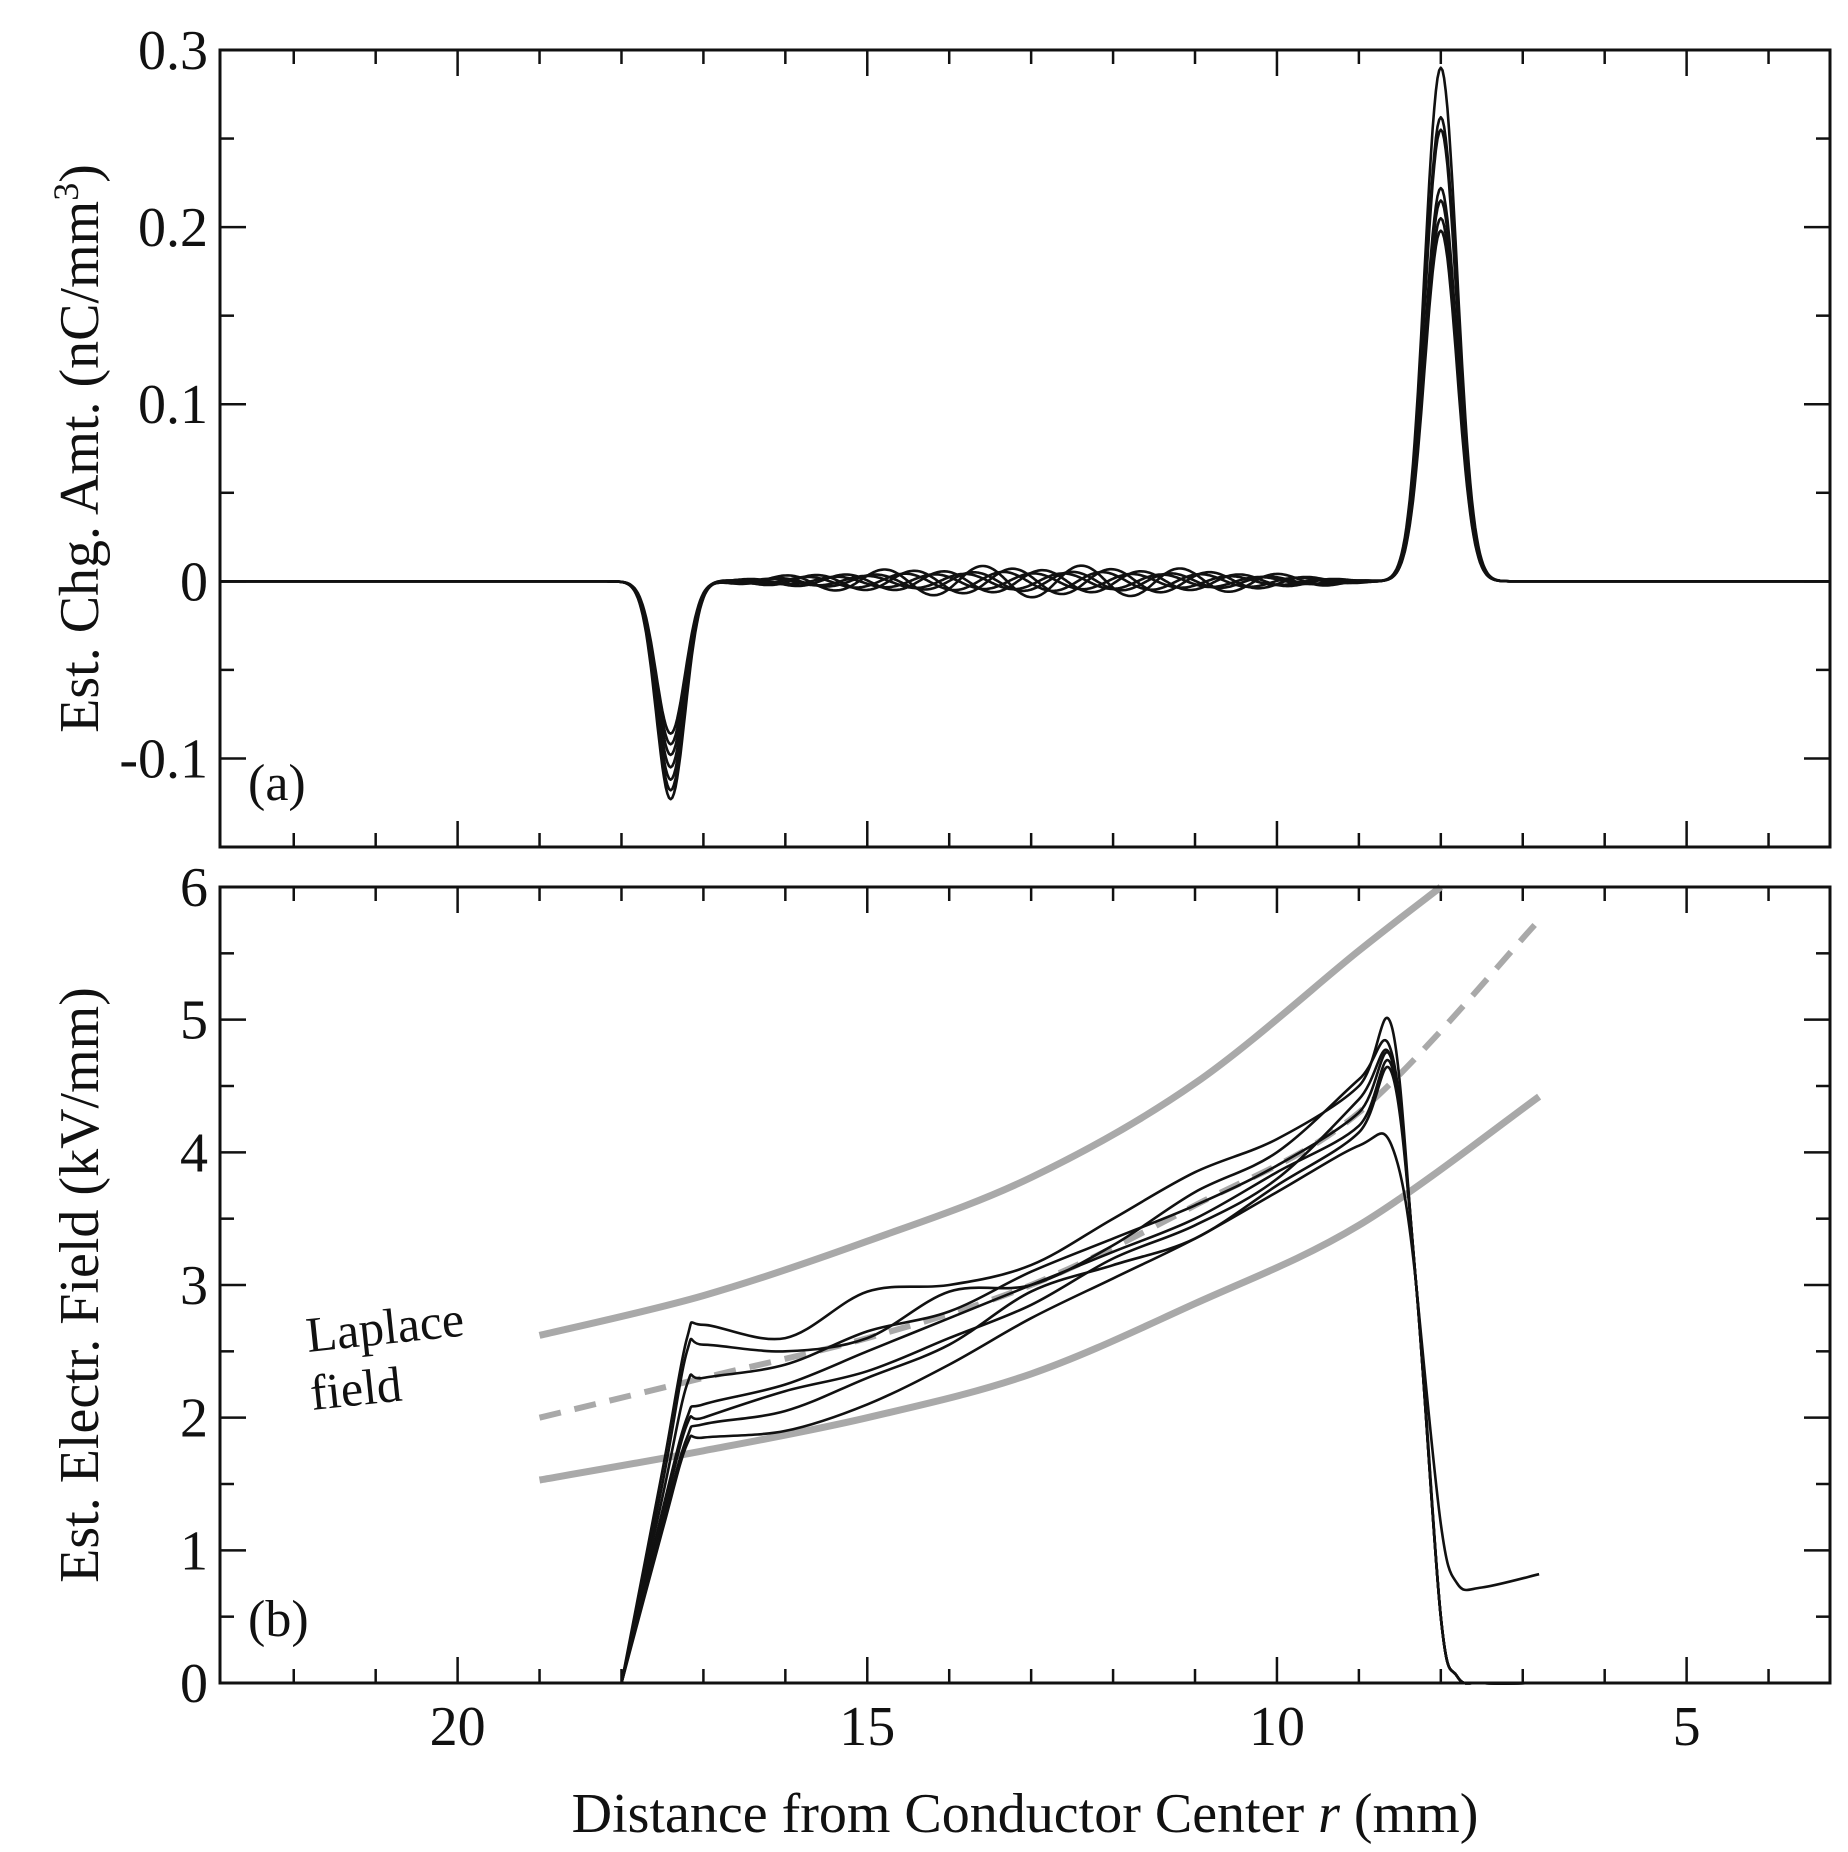 The width and height of the screenshot is (1848, 1852). What do you see at coordinates (194, 888) in the screenshot?
I see `b-y-tick-label: 6` at bounding box center [194, 888].